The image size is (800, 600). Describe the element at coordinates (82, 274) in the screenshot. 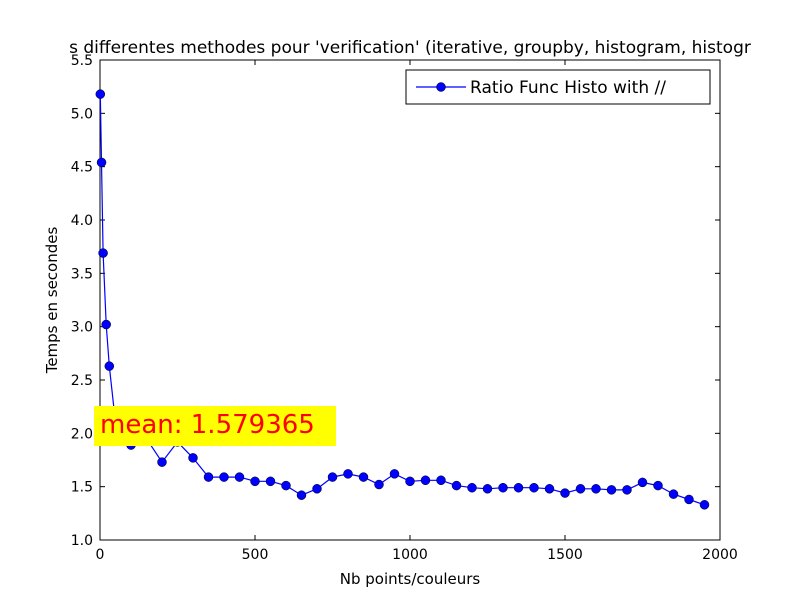

I see `y-tick-label: 3.5` at that location.